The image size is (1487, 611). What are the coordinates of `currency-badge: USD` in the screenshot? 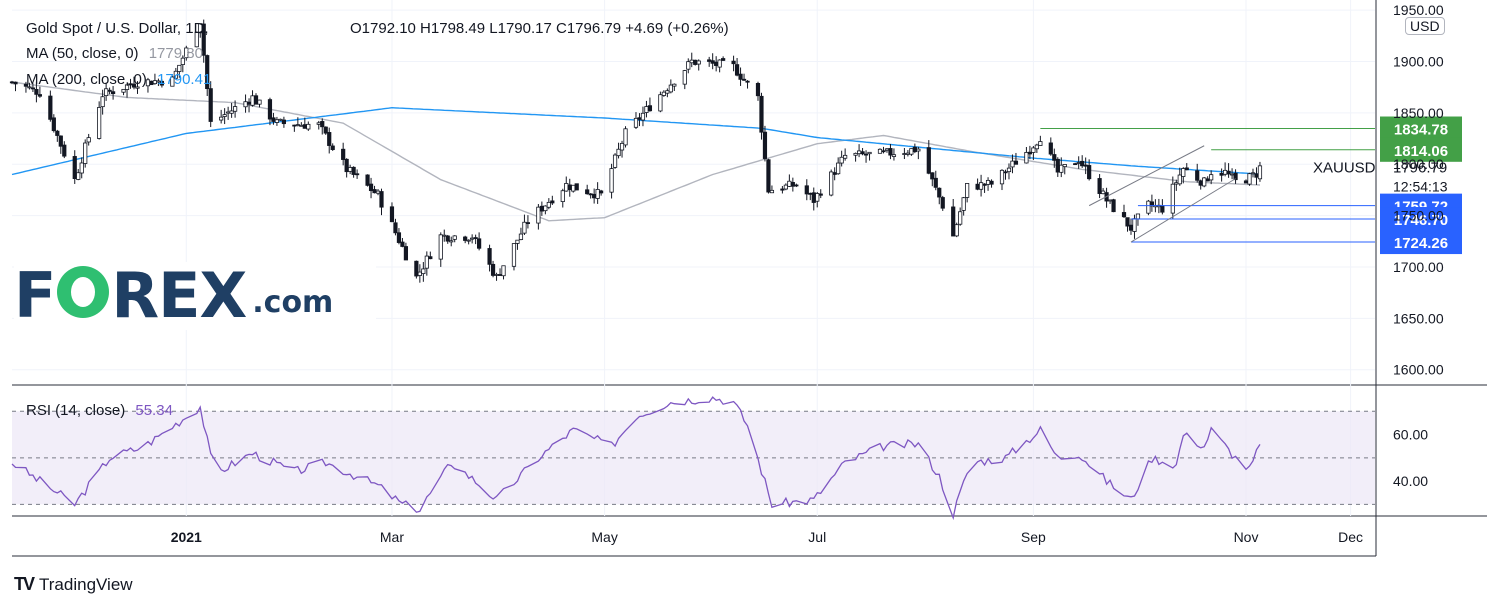 It's located at (1425, 26).